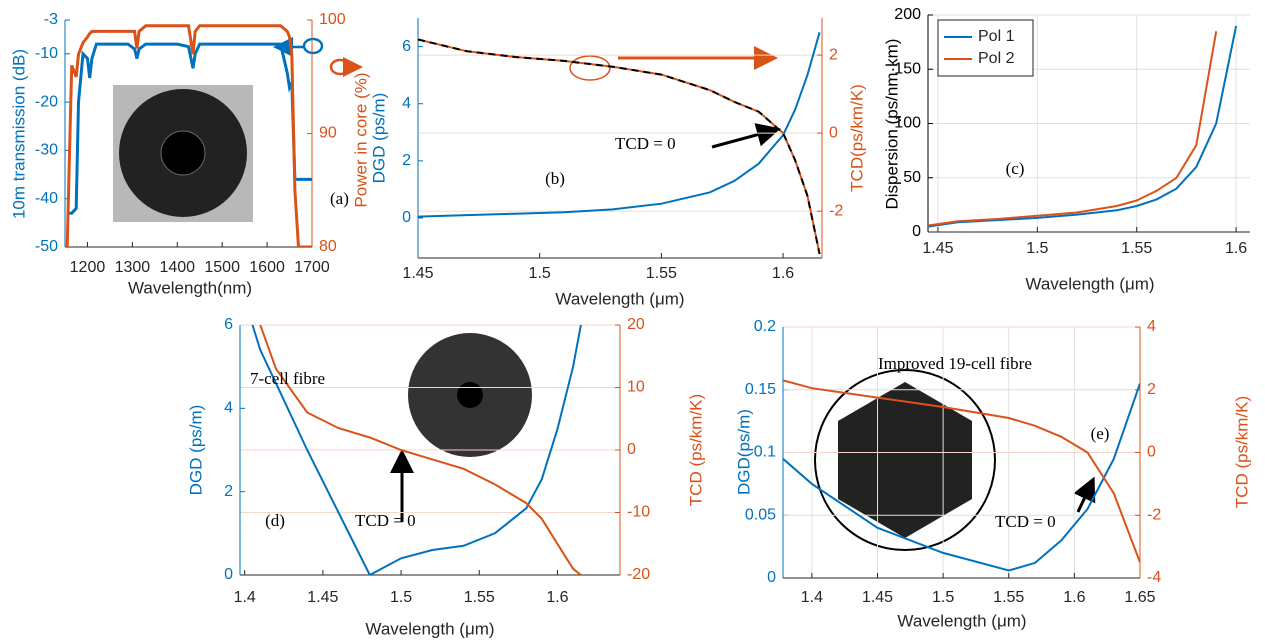 Image resolution: width=1265 pixels, height=640 pixels. What do you see at coordinates (46, 150) in the screenshot?
I see `y-tick-label: -30` at bounding box center [46, 150].